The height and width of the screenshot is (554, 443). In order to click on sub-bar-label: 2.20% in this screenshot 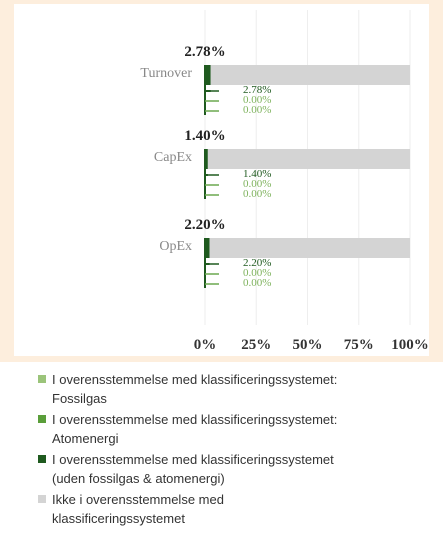, I will do `click(257, 263)`.